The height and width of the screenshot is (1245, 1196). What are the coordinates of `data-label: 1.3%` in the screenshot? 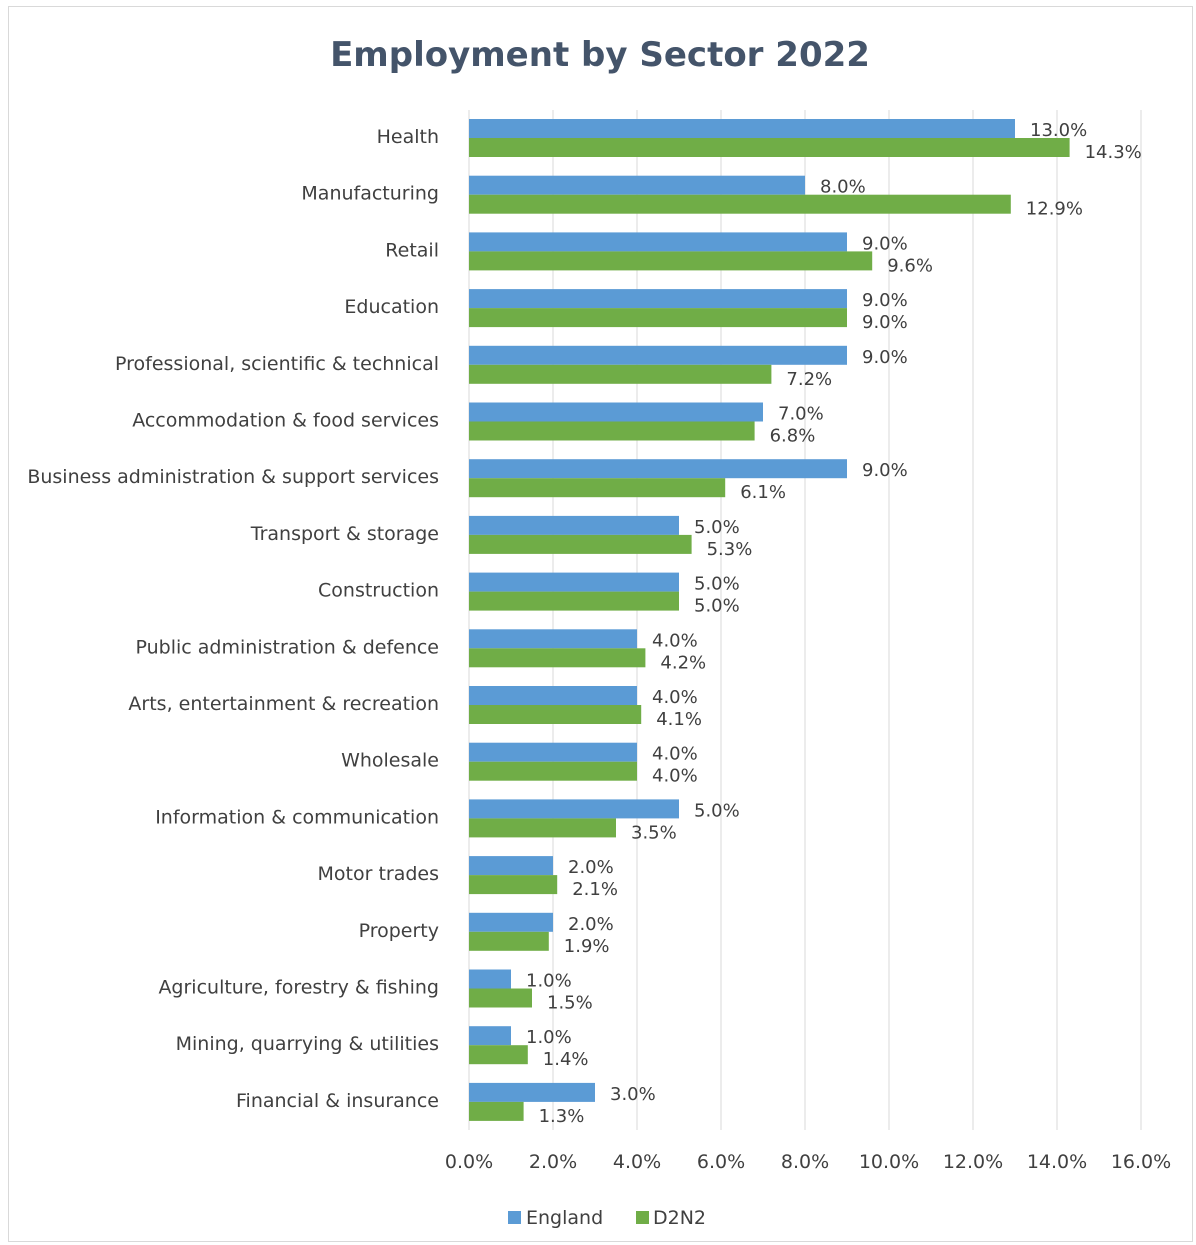 It's located at (562, 1116).